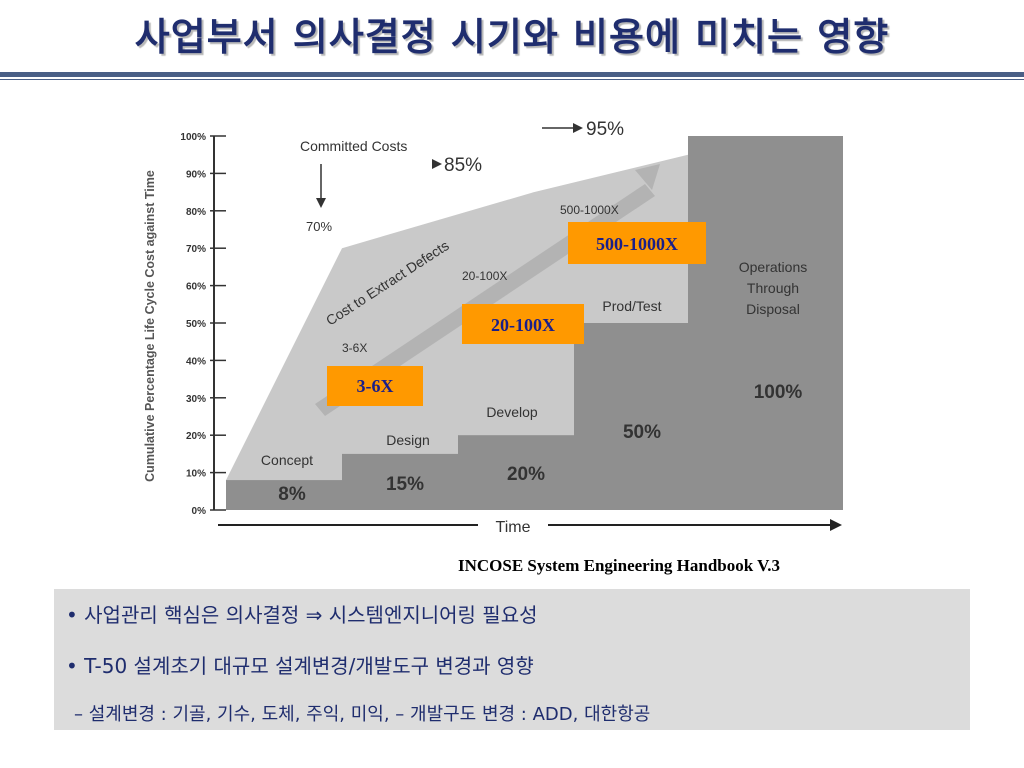 The image size is (1024, 768). What do you see at coordinates (437, 164) in the screenshot?
I see `committed-85-arrowhead` at bounding box center [437, 164].